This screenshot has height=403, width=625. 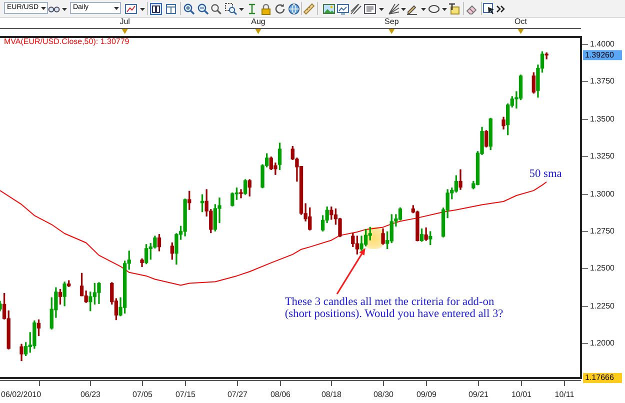 What do you see at coordinates (545, 174) in the screenshot?
I see `annotation: 50 sma` at bounding box center [545, 174].